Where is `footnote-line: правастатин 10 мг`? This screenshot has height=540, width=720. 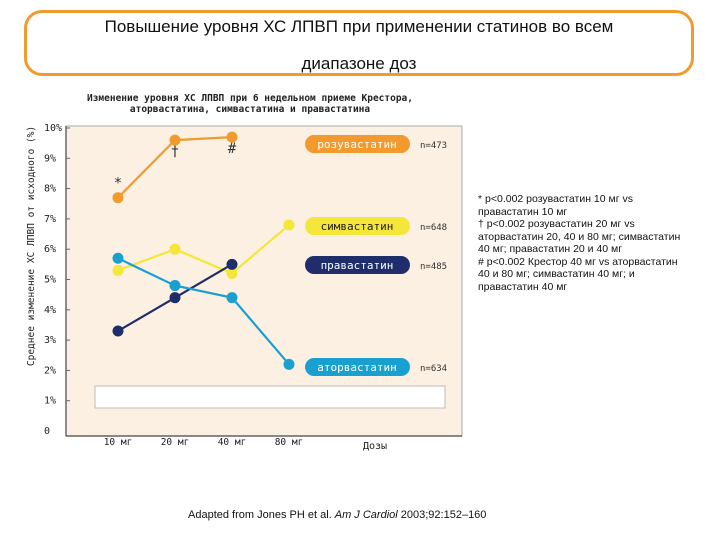 footnote-line: правастатин 10 мг is located at coordinates (523, 211).